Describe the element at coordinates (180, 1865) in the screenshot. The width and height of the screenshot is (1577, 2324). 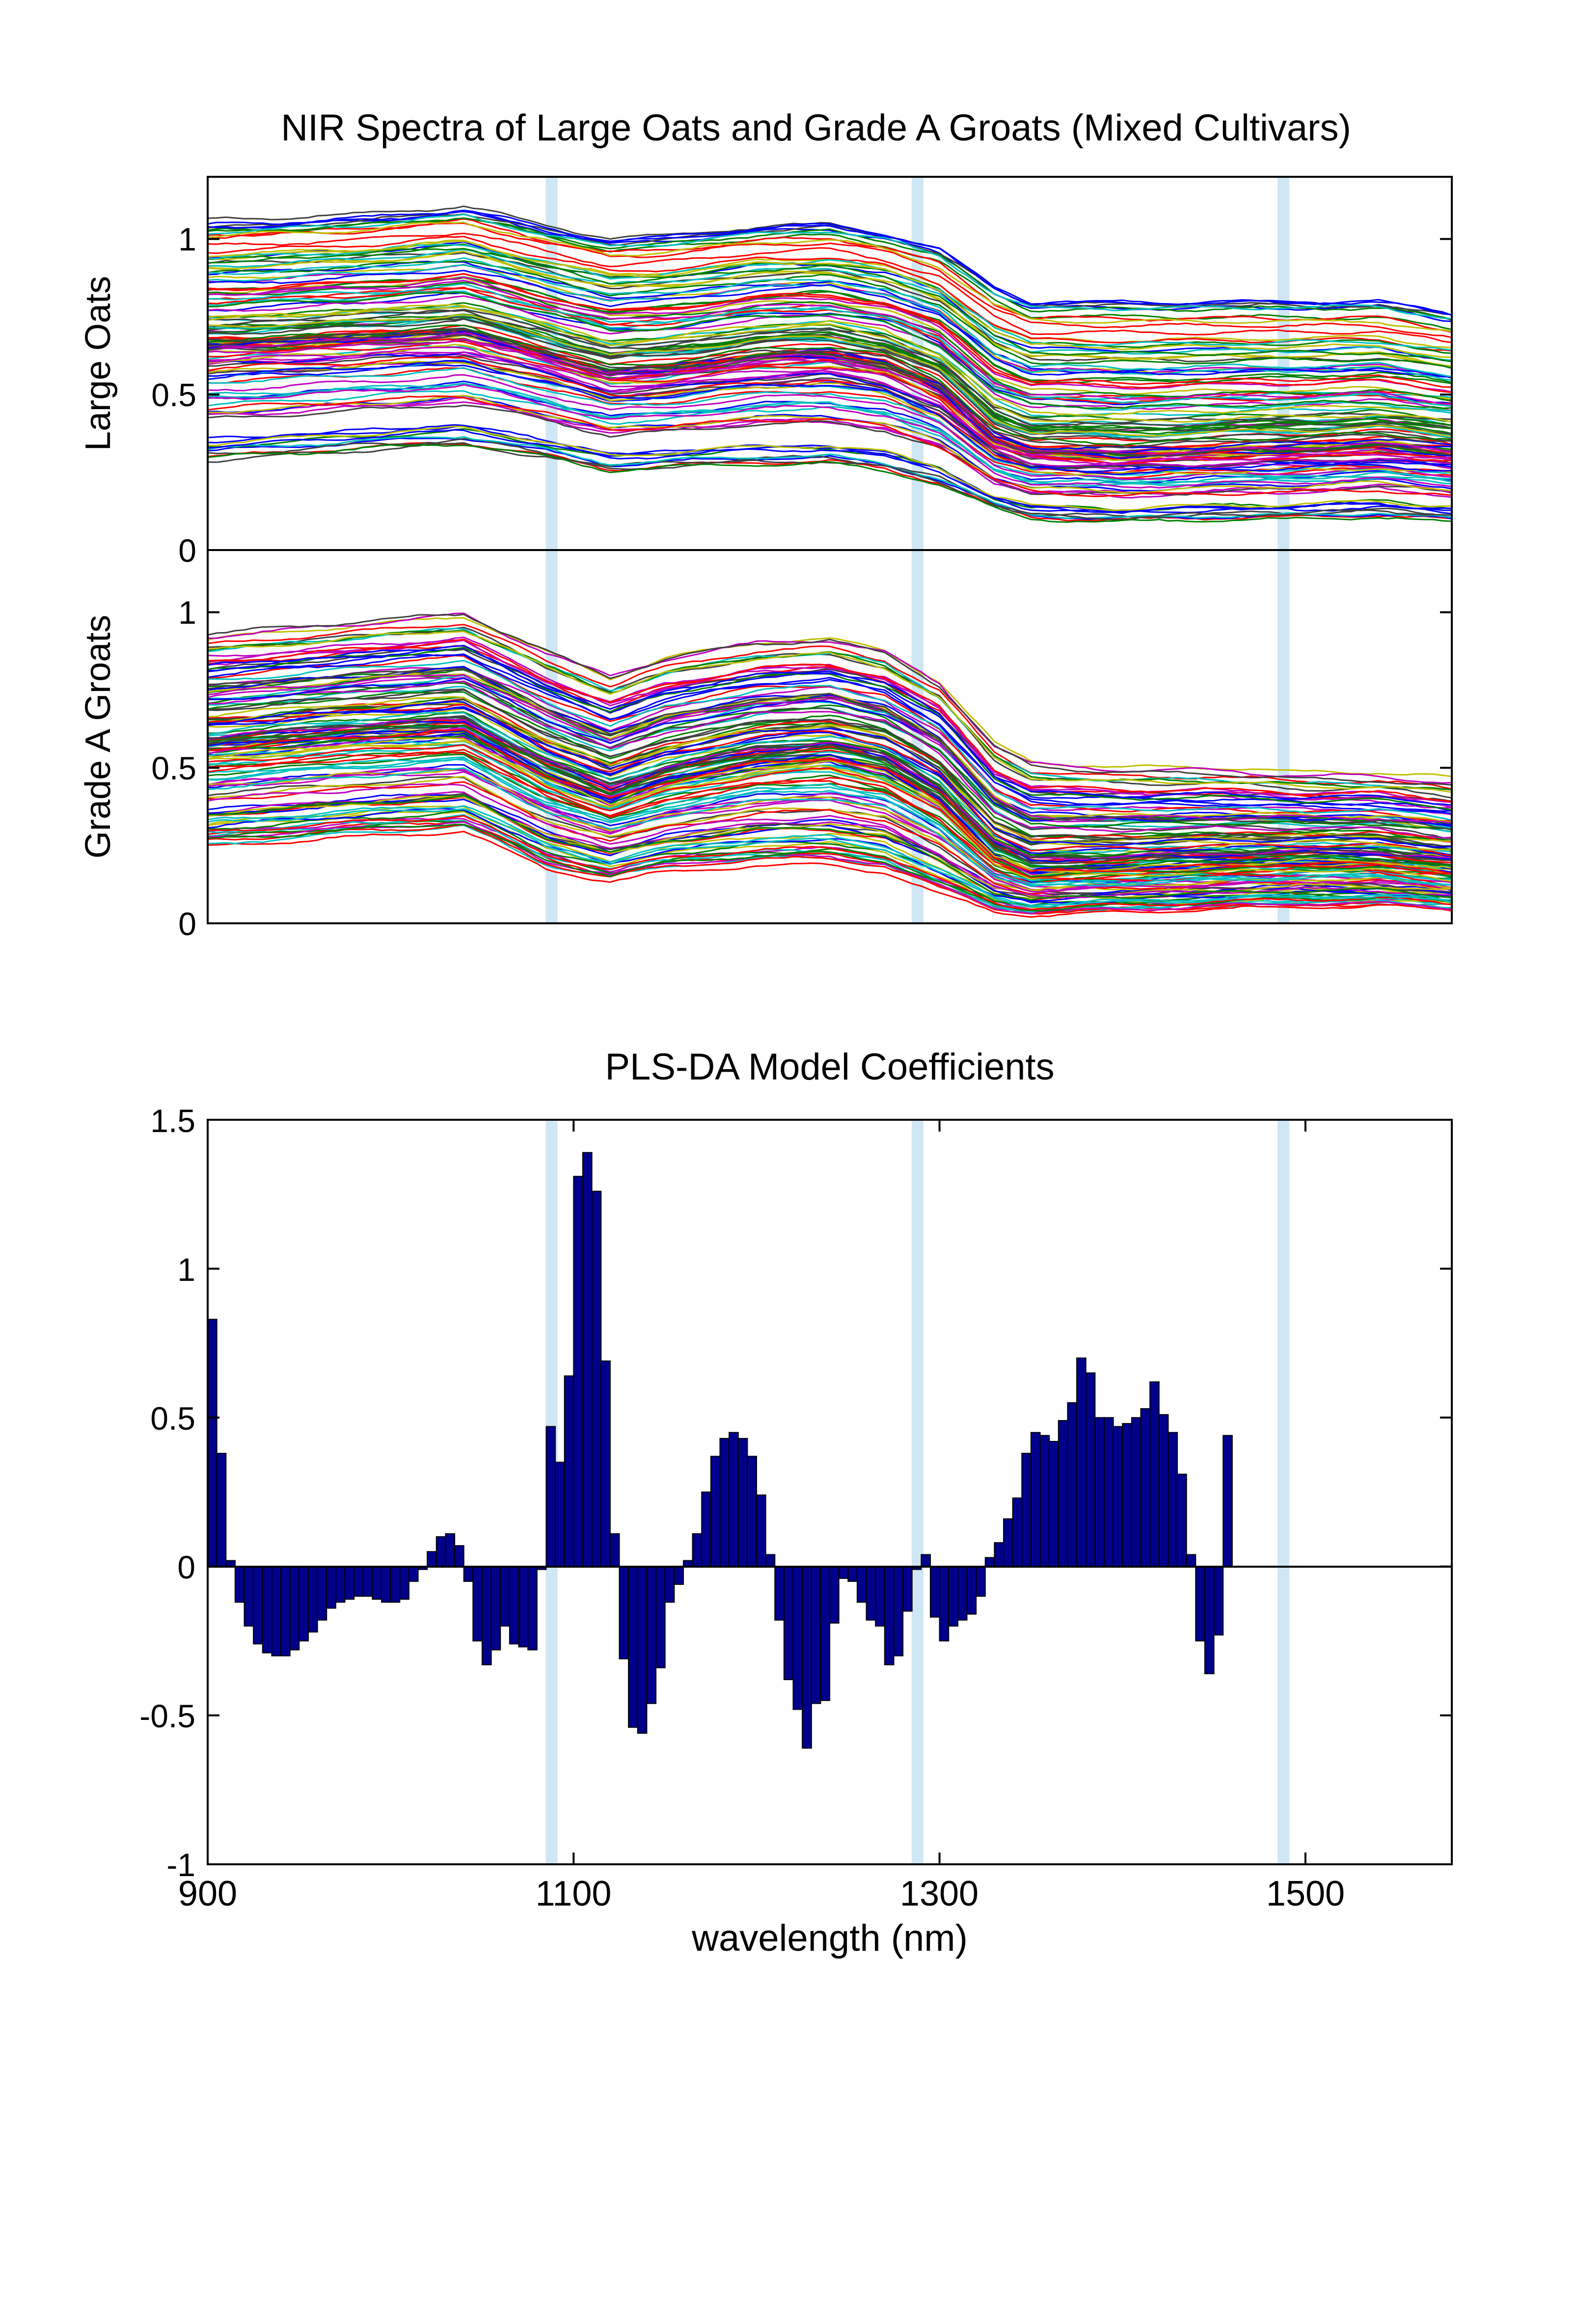
I see `y-tick-label--1: -1` at that location.